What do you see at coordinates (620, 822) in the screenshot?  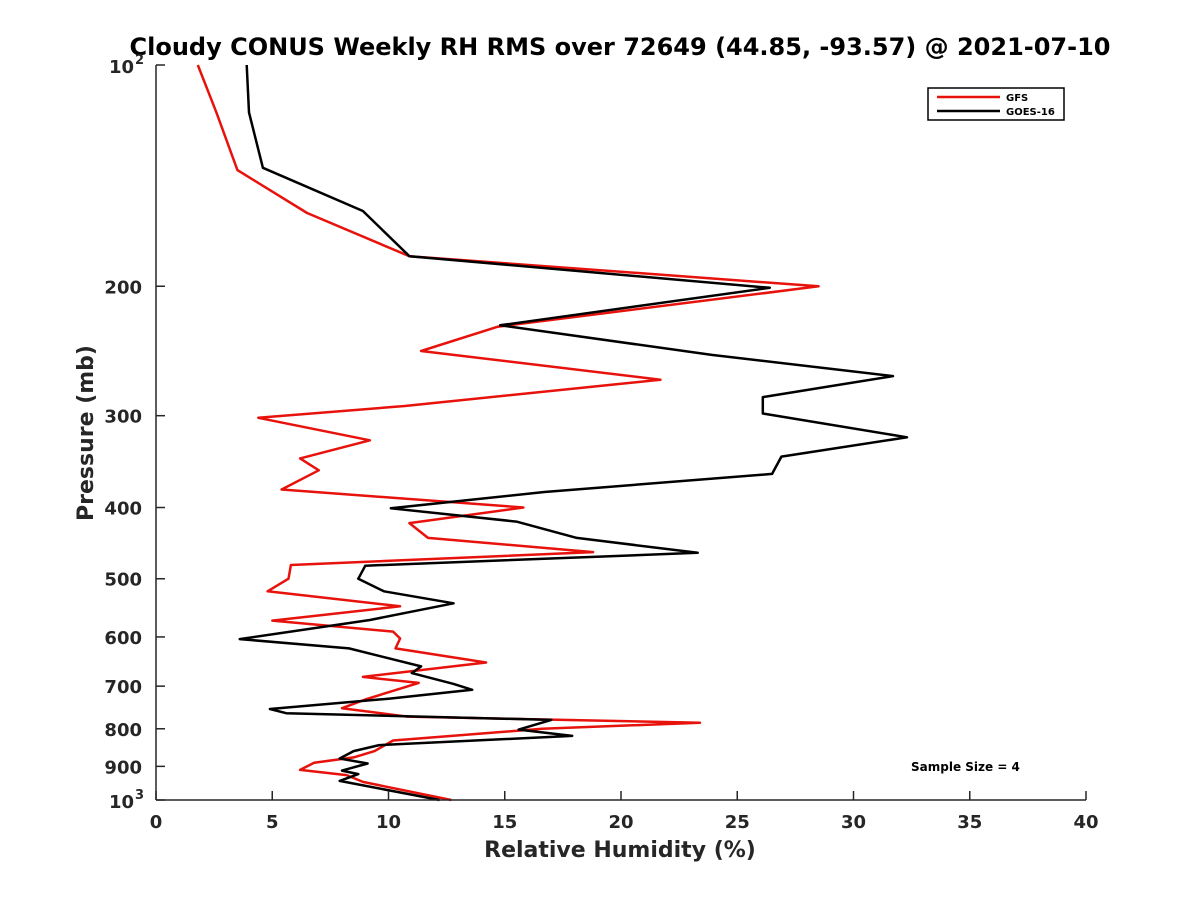 I see `x-tick-label: 20` at bounding box center [620, 822].